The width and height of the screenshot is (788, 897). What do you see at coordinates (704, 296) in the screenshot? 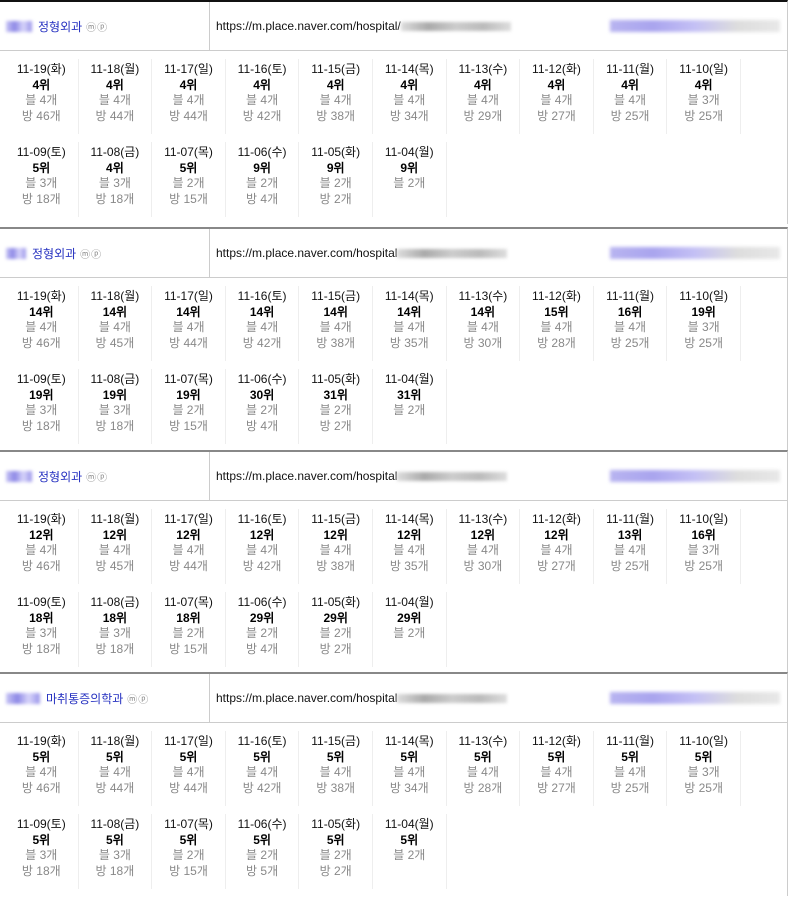
I see `date-label: 11-10(일)` at bounding box center [704, 296].